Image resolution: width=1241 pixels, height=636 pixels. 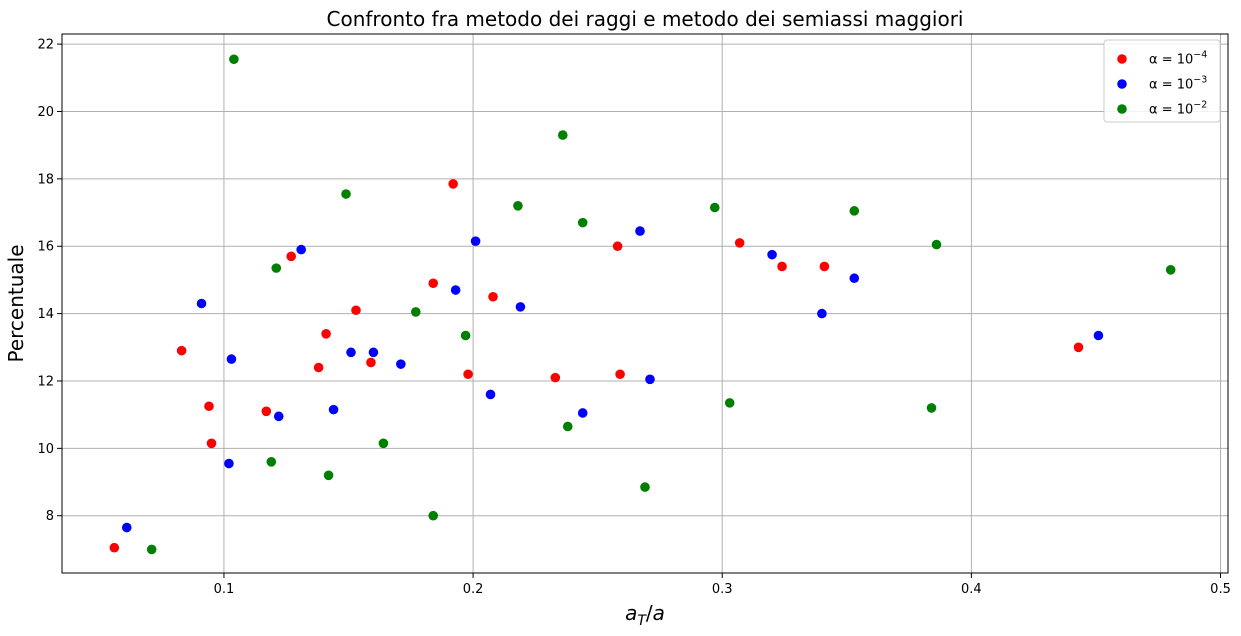 What do you see at coordinates (45, 179) in the screenshot?
I see `y-tick-label: 18` at bounding box center [45, 179].